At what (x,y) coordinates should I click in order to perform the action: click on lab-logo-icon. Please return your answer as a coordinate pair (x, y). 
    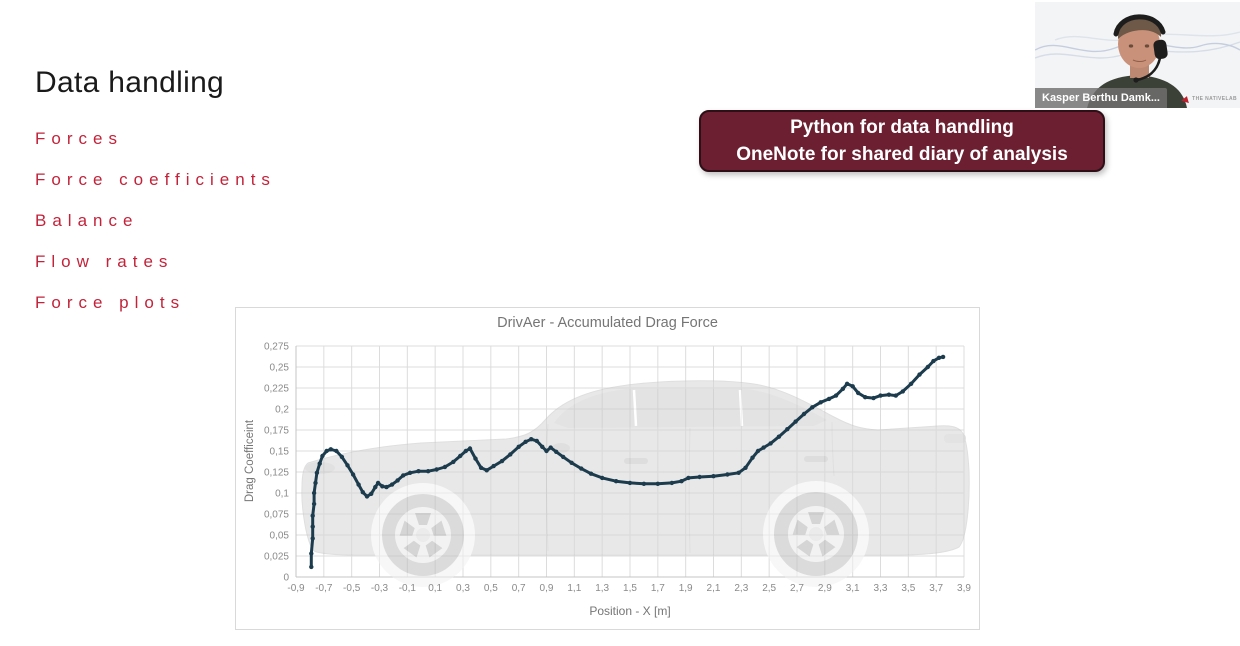
    Looking at the image, I should click on (1186, 99).